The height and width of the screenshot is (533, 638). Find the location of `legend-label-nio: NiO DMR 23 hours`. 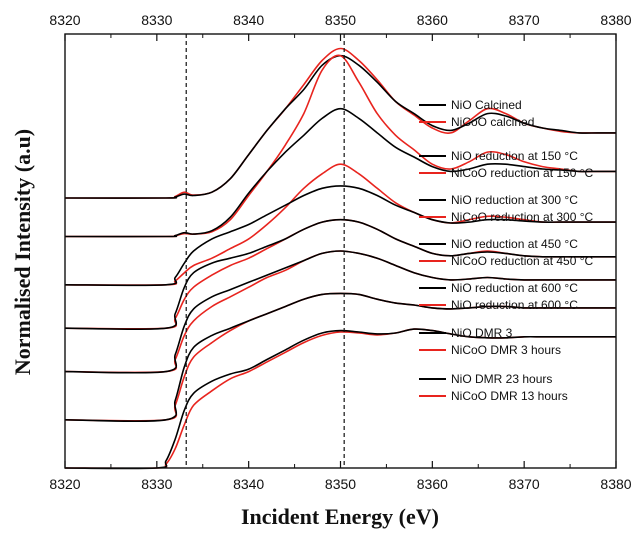

legend-label-nio: NiO DMR 23 hours is located at coordinates (501, 379).